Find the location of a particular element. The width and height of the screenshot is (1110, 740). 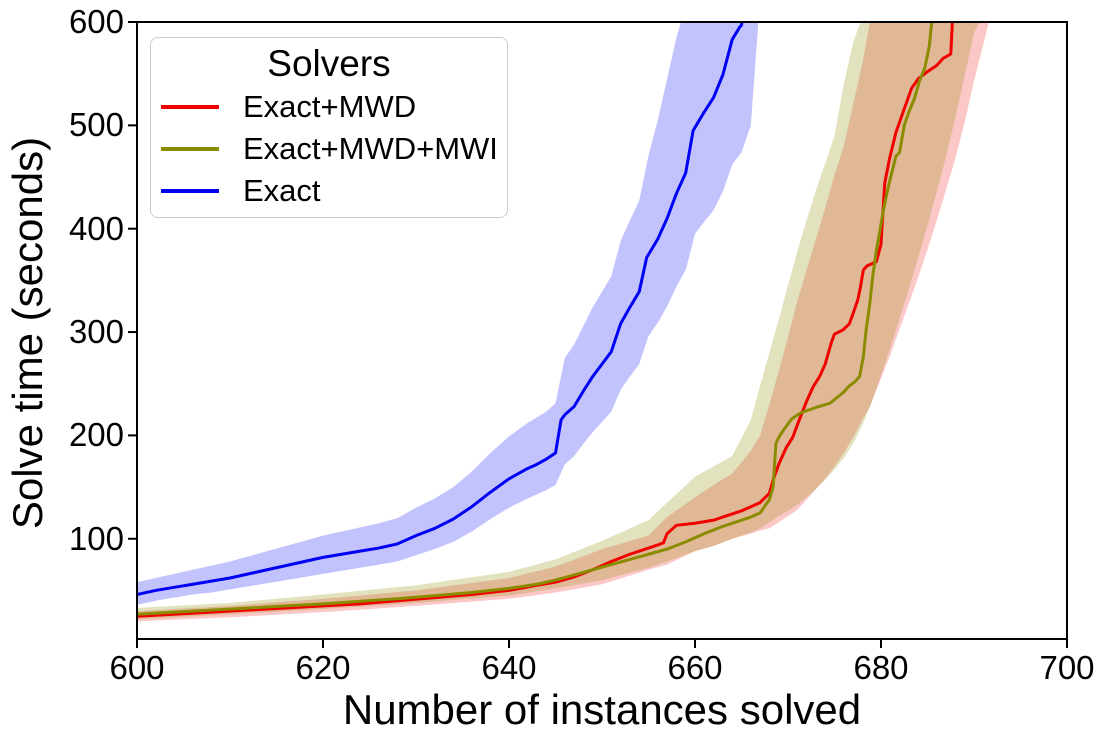

legend-label: Exact+MWD is located at coordinates (330, 106).